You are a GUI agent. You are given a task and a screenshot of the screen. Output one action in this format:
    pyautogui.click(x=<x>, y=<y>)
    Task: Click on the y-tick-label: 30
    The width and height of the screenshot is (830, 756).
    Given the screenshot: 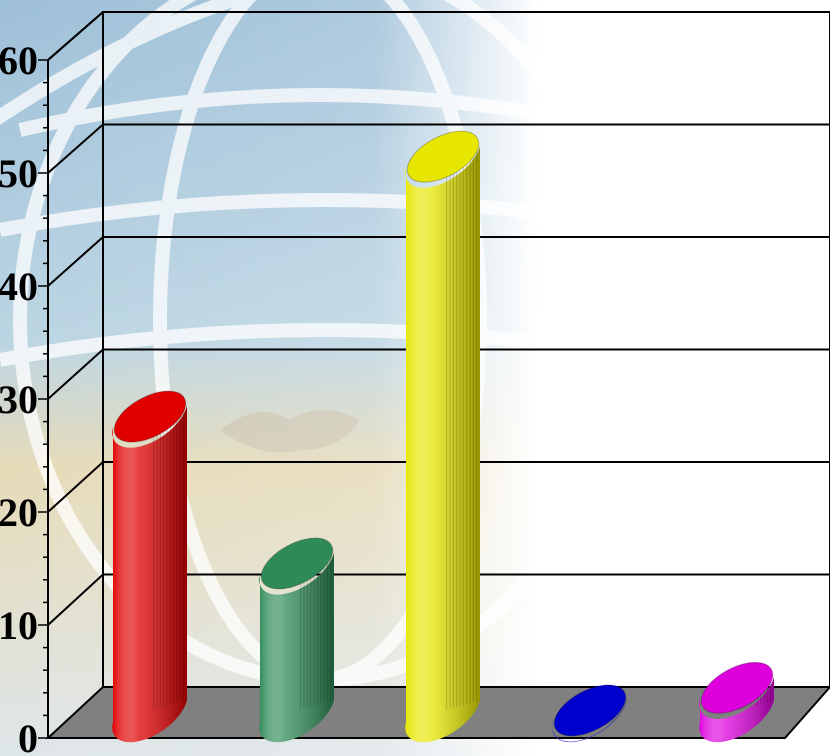 What is the action you would take?
    pyautogui.click(x=19, y=399)
    